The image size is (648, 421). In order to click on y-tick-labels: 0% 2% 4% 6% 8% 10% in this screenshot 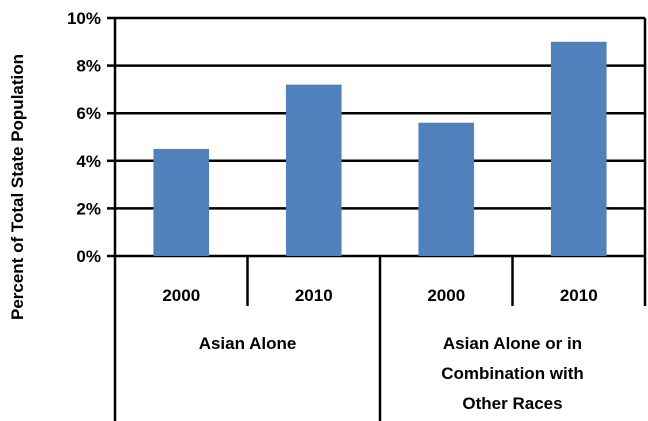, I will do `click(84, 137)`.